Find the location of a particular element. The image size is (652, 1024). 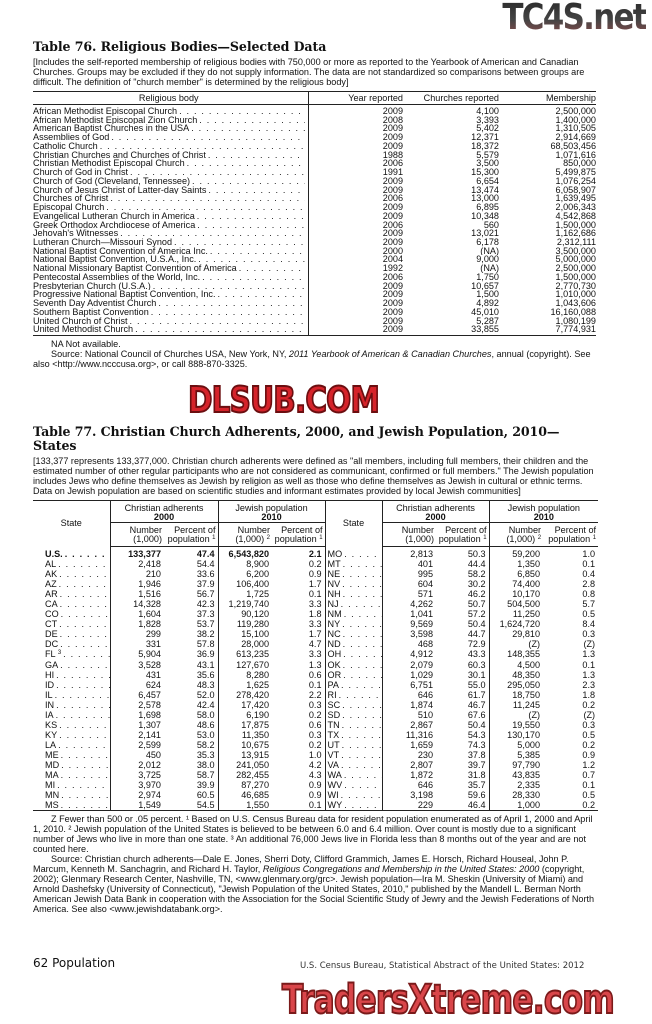

header-line1: Percent of is located at coordinates (195, 530).